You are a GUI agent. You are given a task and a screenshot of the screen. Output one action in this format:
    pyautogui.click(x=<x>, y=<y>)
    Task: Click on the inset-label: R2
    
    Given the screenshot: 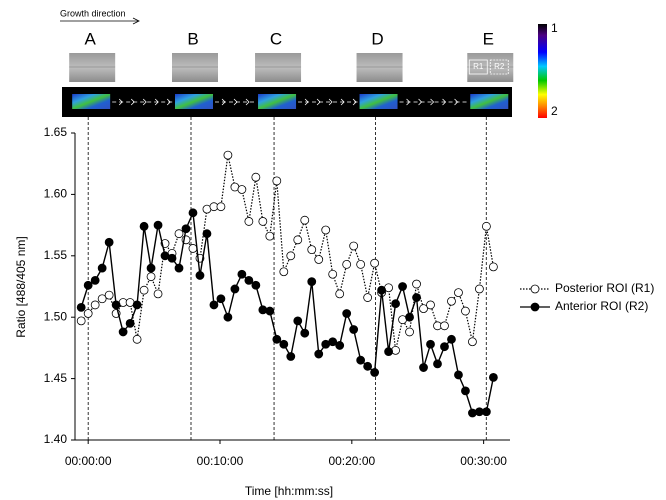 What is the action you would take?
    pyautogui.click(x=499, y=66)
    